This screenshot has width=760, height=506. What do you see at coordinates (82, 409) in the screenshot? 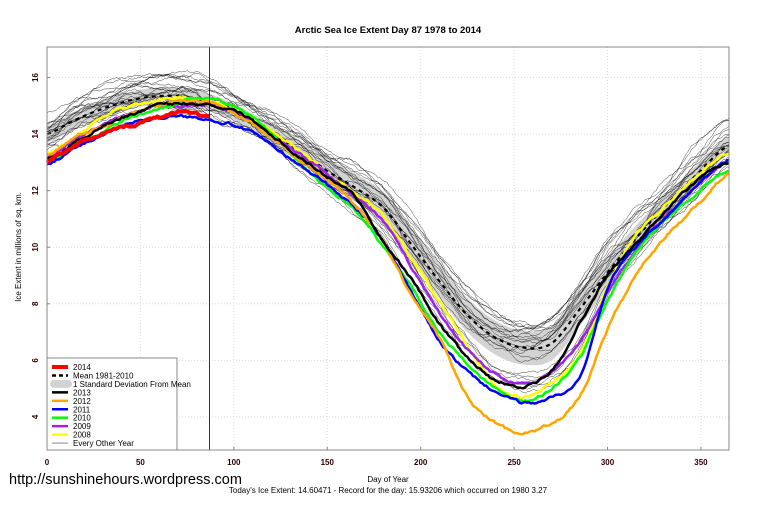
I see `legend-label: 2011` at bounding box center [82, 409].